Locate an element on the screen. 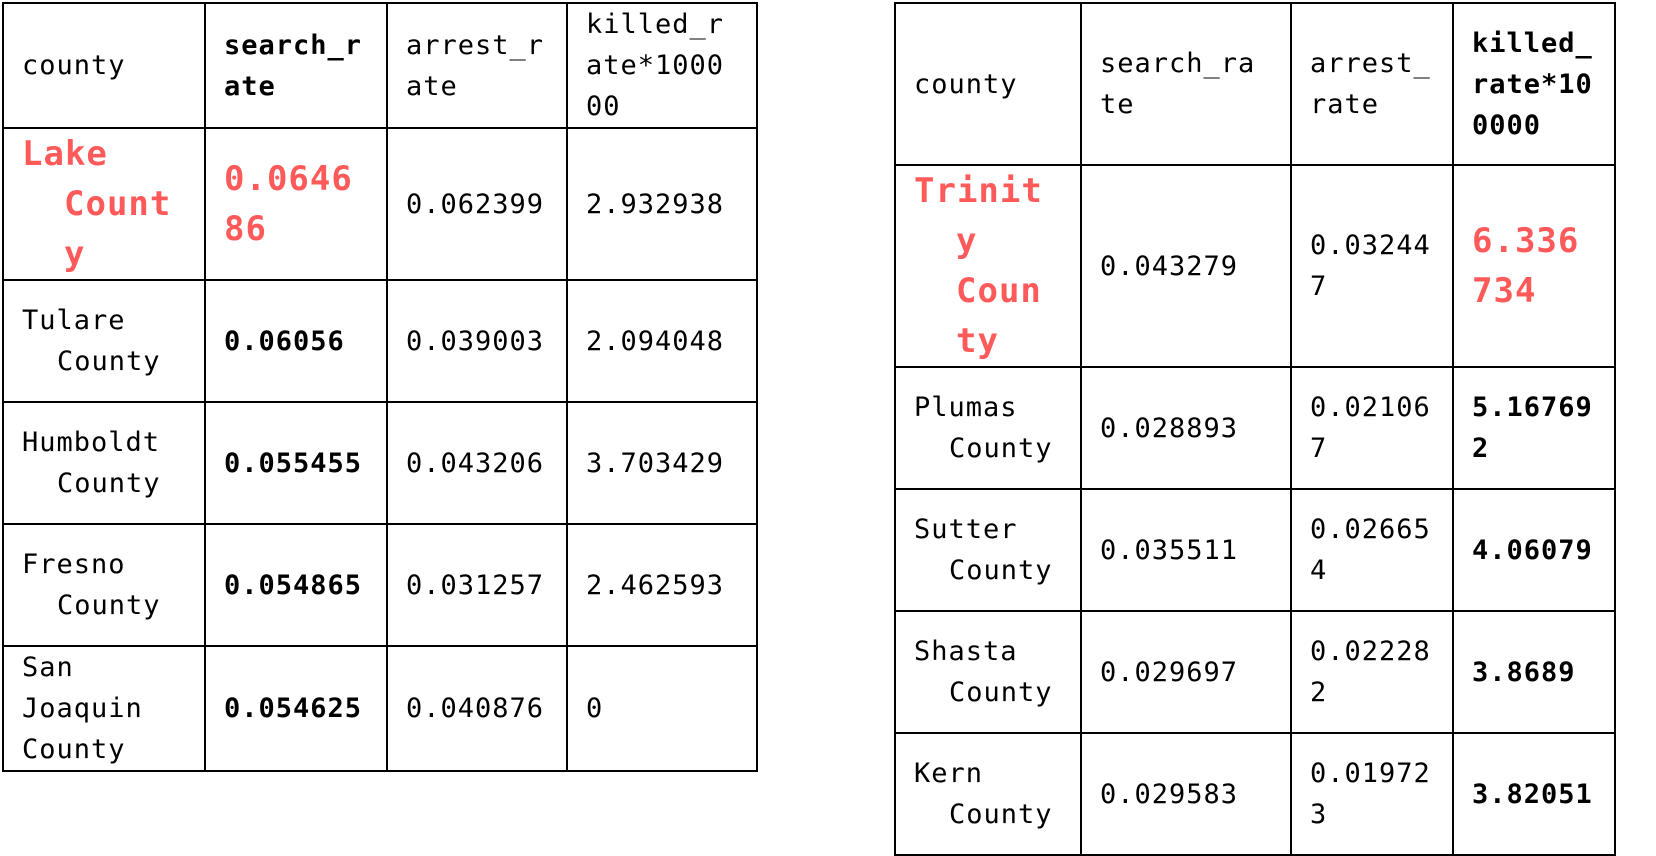 The image size is (1656, 856). arrest-rate-cell: 0.022282 is located at coordinates (1372, 672).